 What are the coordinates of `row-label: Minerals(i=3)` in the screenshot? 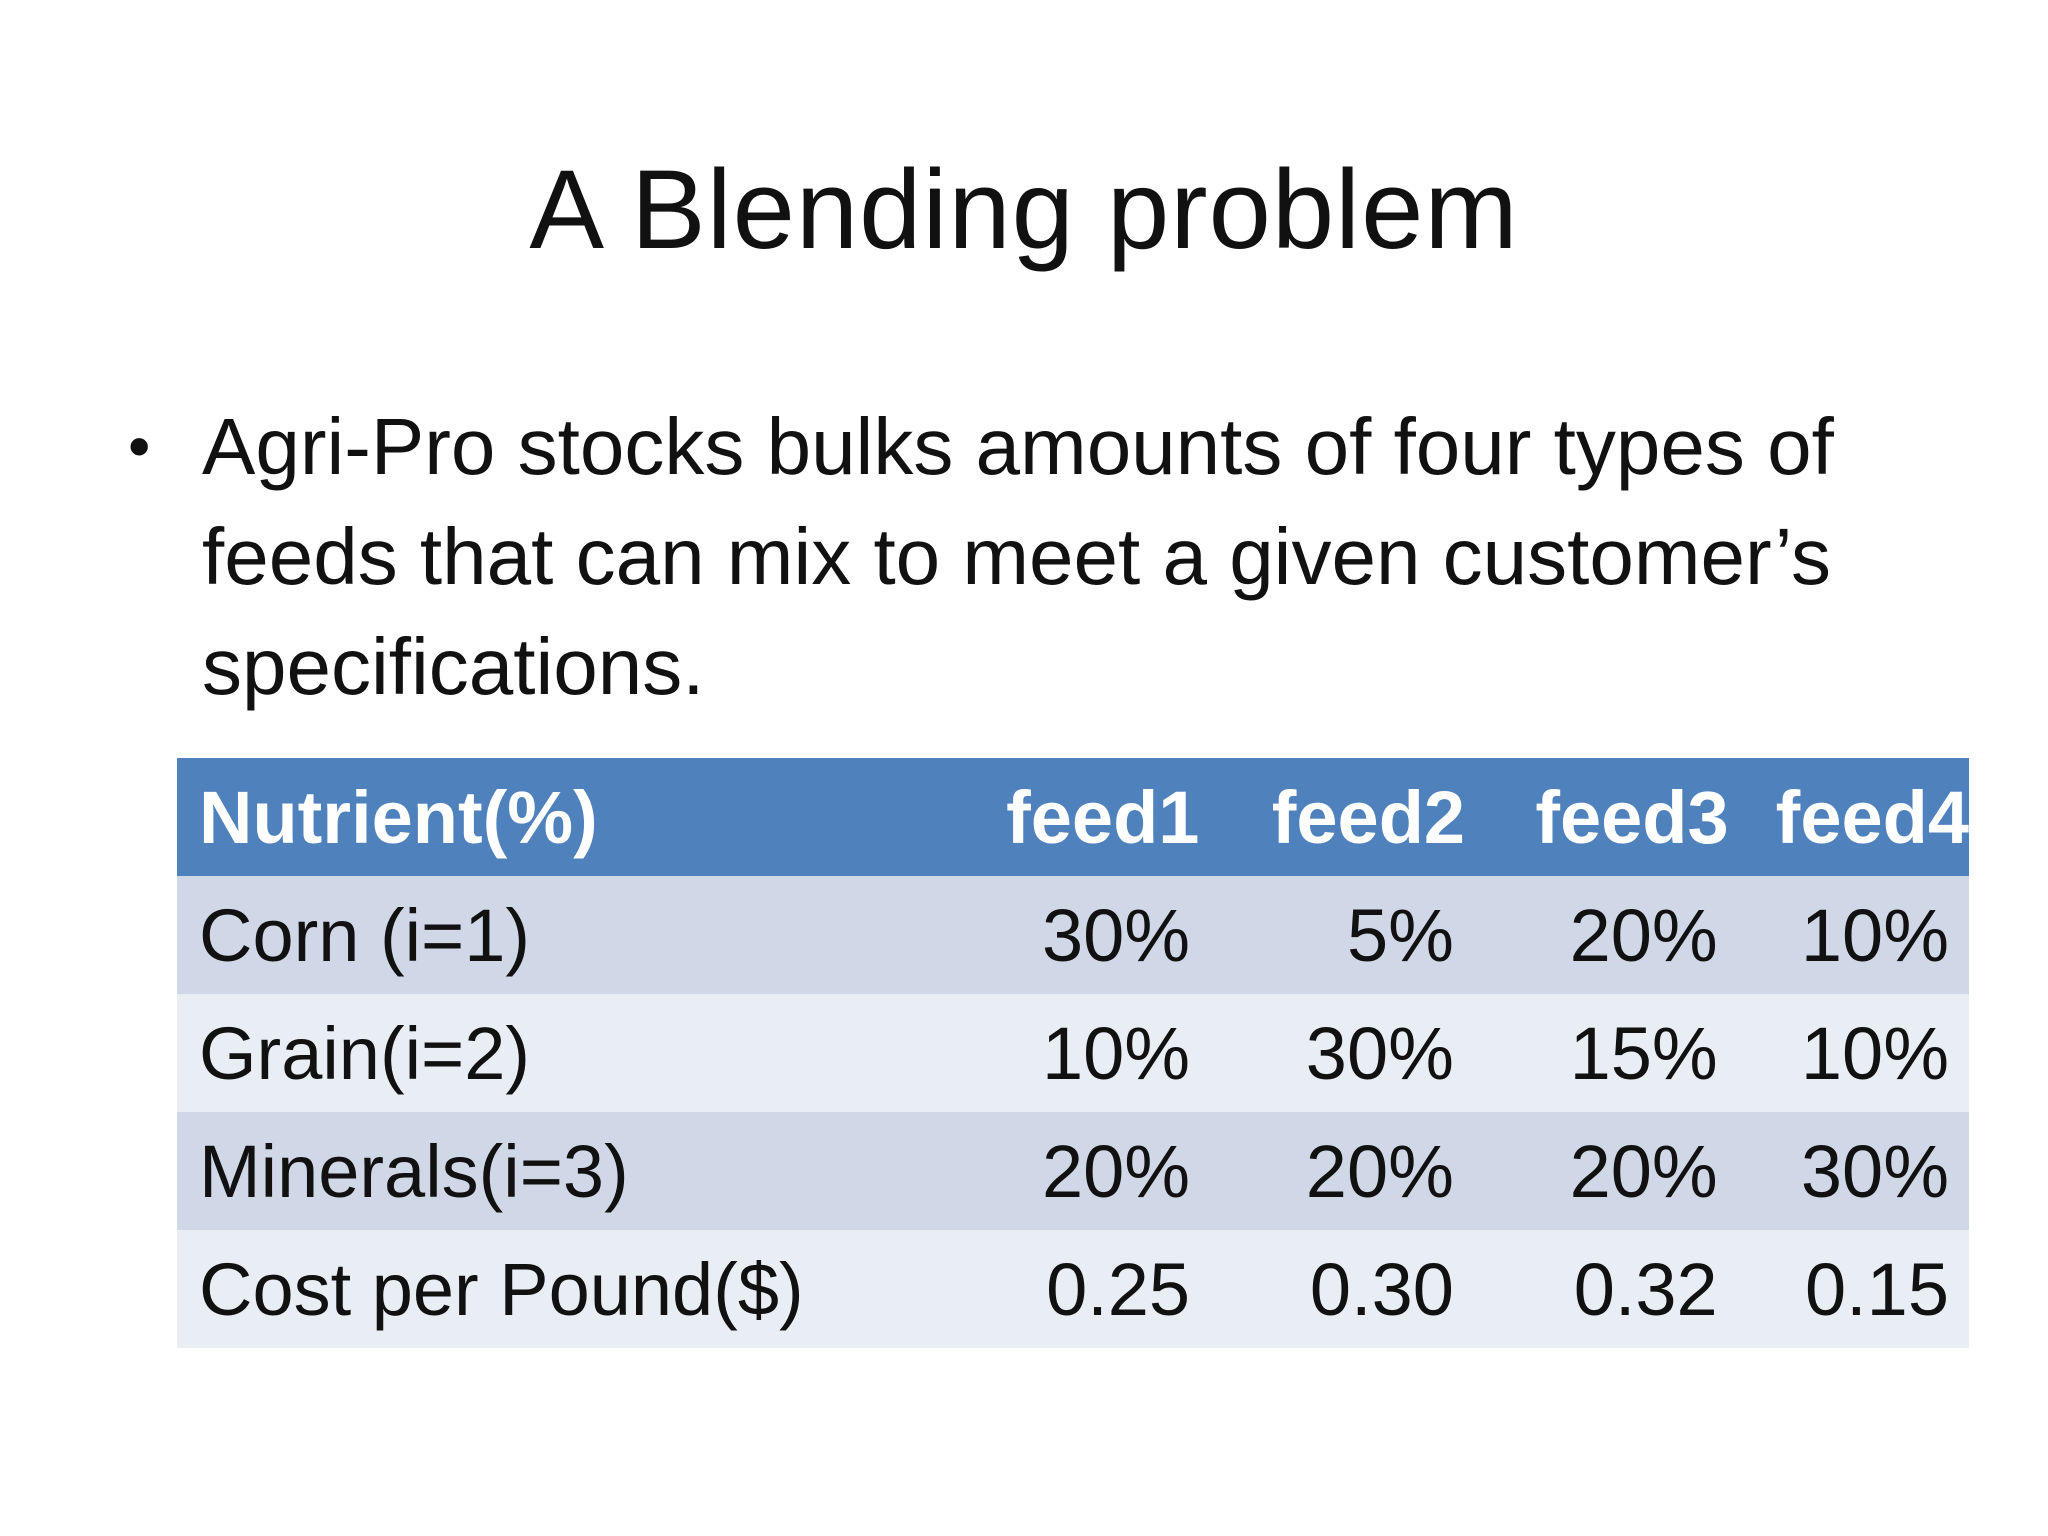 It's located at (414, 1171).